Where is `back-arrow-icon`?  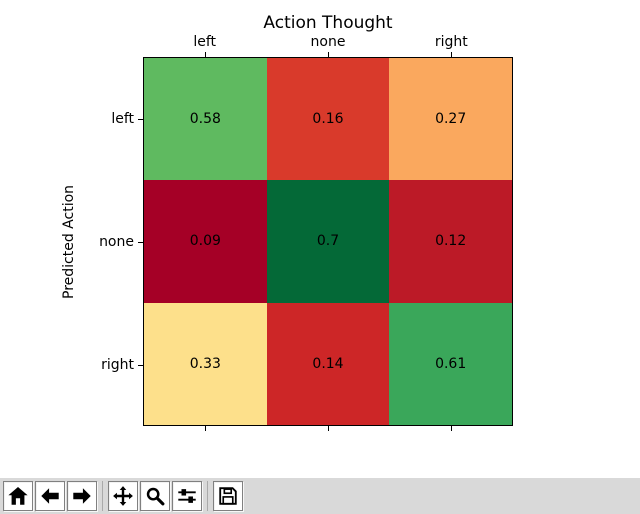
back-arrow-icon is located at coordinates (50, 496).